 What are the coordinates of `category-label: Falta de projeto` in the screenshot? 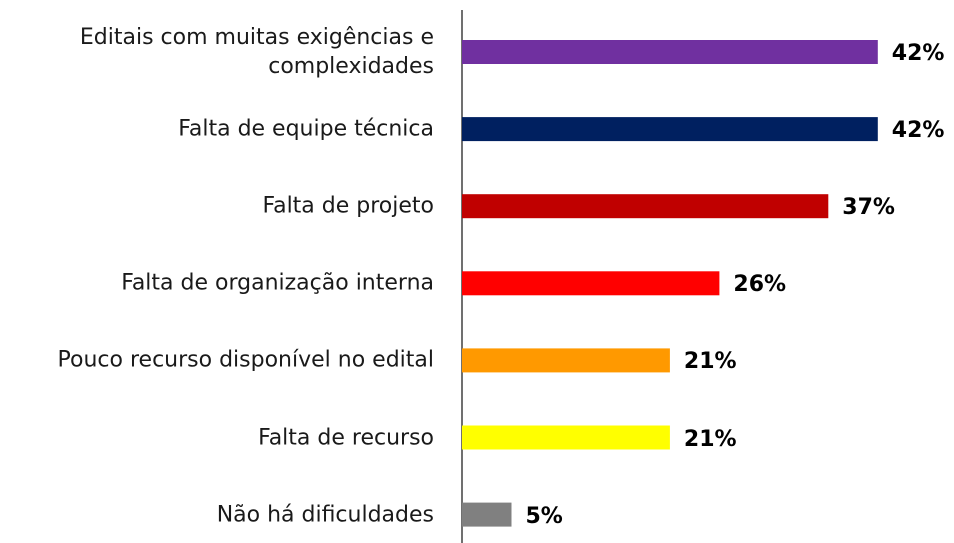 It's located at (348, 206).